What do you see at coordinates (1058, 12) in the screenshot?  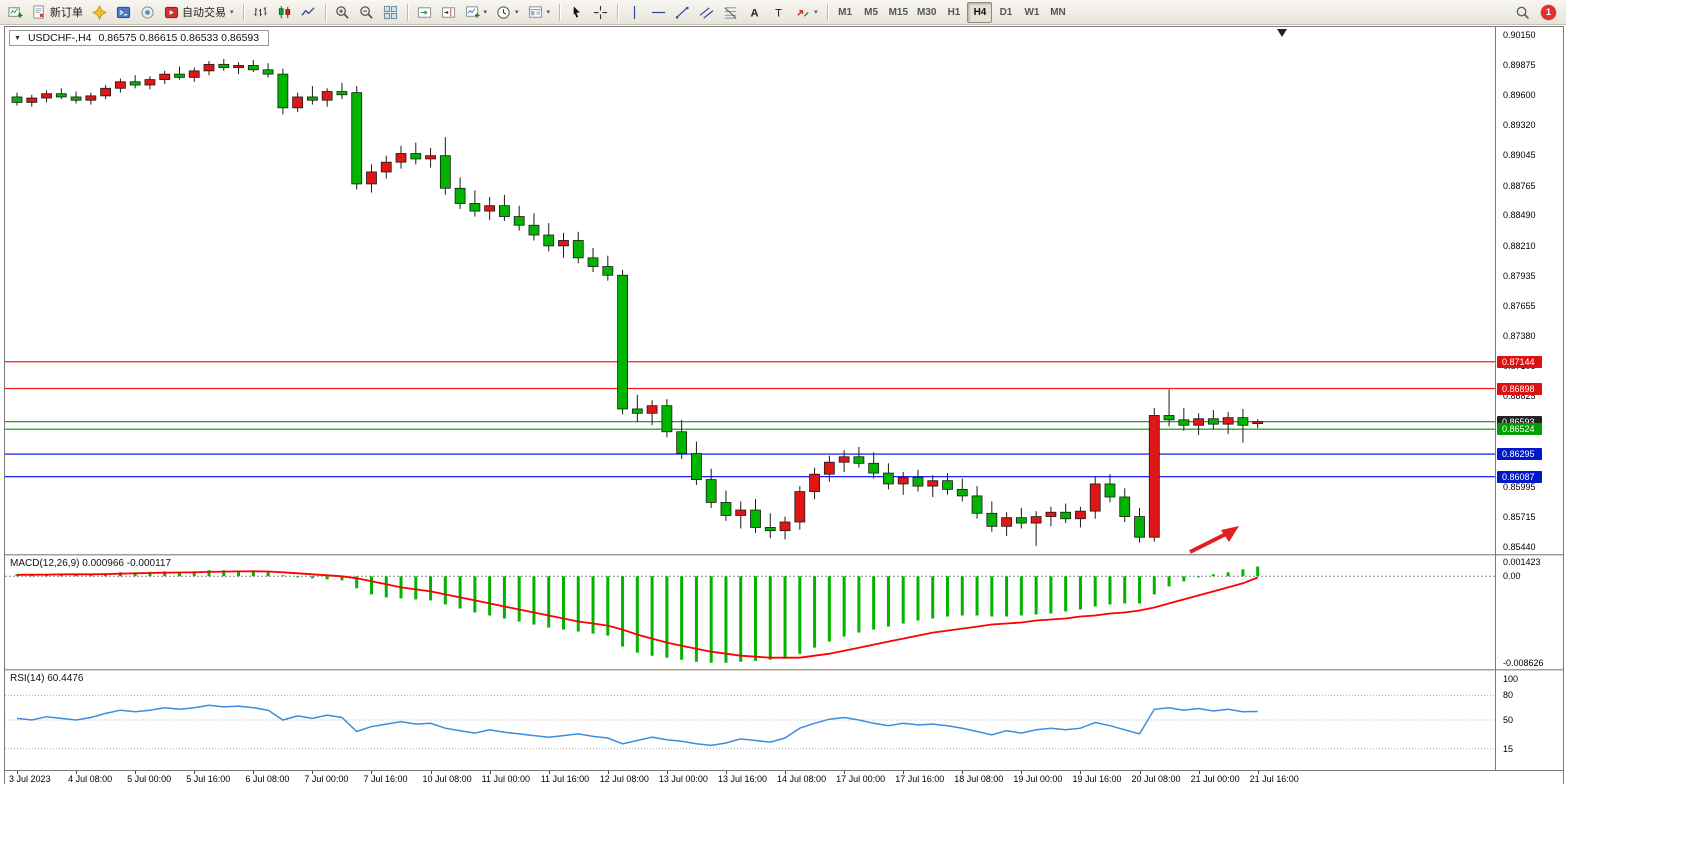 I see `timeframe-mn-button: MN` at bounding box center [1058, 12].